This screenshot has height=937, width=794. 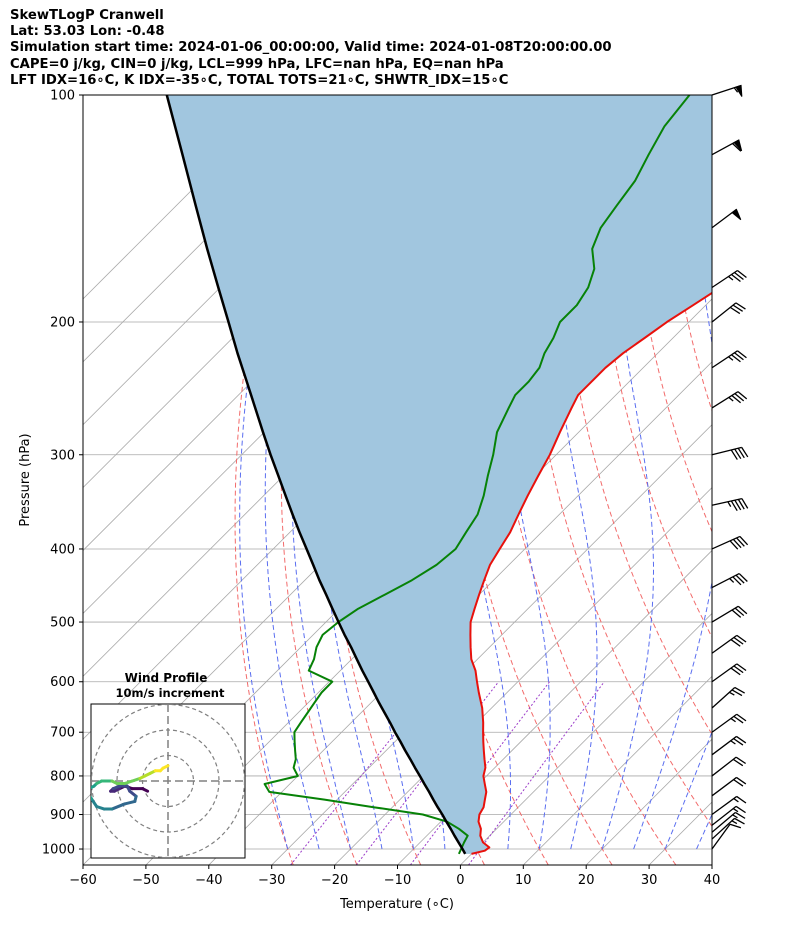 I want to click on x-tick-label: 10, so click(x=523, y=880).